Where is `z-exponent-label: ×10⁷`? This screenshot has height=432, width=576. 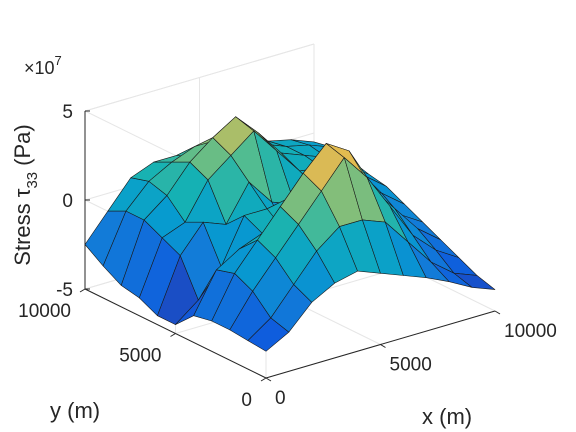
z-exponent-label: ×10⁷ is located at coordinates (43, 65).